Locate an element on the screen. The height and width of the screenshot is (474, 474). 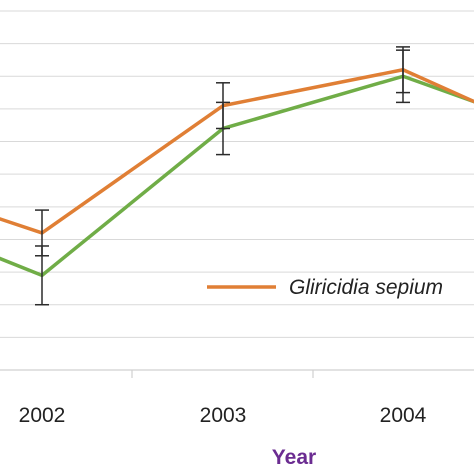
x-axis-title: Year is located at coordinates (294, 457).